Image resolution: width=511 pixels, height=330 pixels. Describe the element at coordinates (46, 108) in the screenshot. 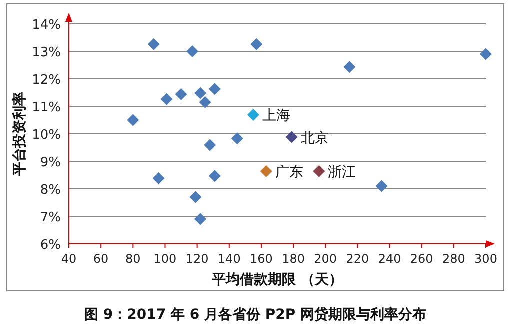

I see `y-tick-label: 11%` at that location.